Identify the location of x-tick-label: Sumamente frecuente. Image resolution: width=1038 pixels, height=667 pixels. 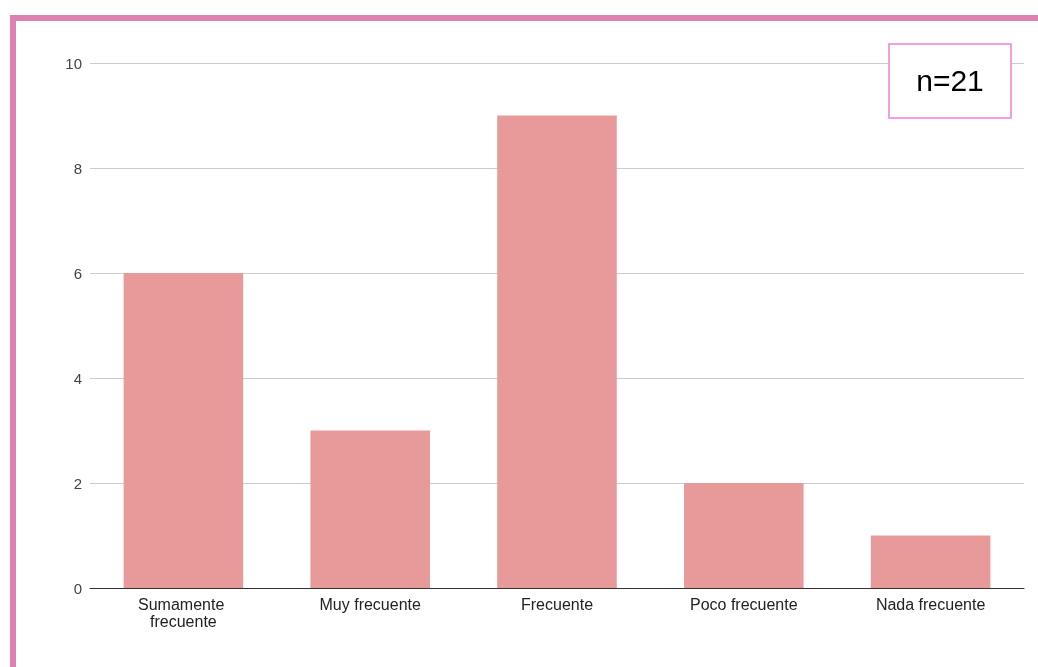
(183, 613).